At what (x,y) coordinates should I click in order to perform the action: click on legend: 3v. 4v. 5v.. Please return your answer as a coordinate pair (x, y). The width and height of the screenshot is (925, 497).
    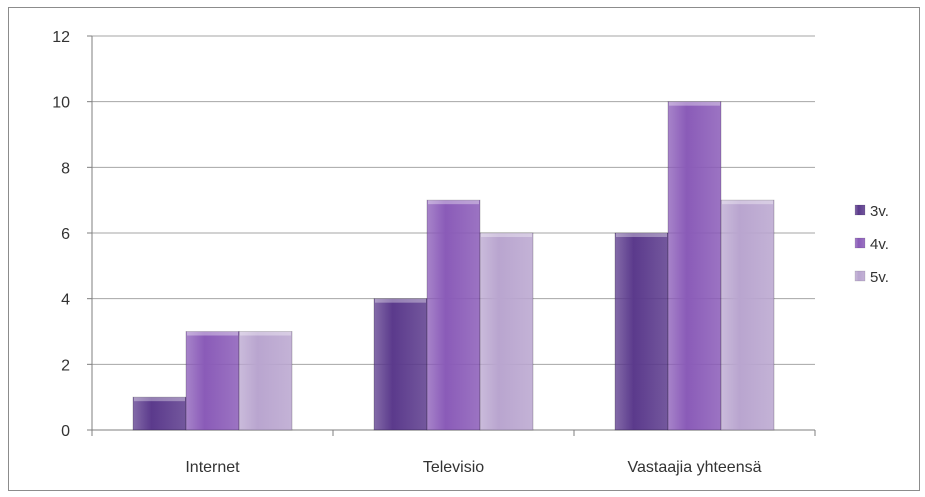
    Looking at the image, I should click on (871, 244).